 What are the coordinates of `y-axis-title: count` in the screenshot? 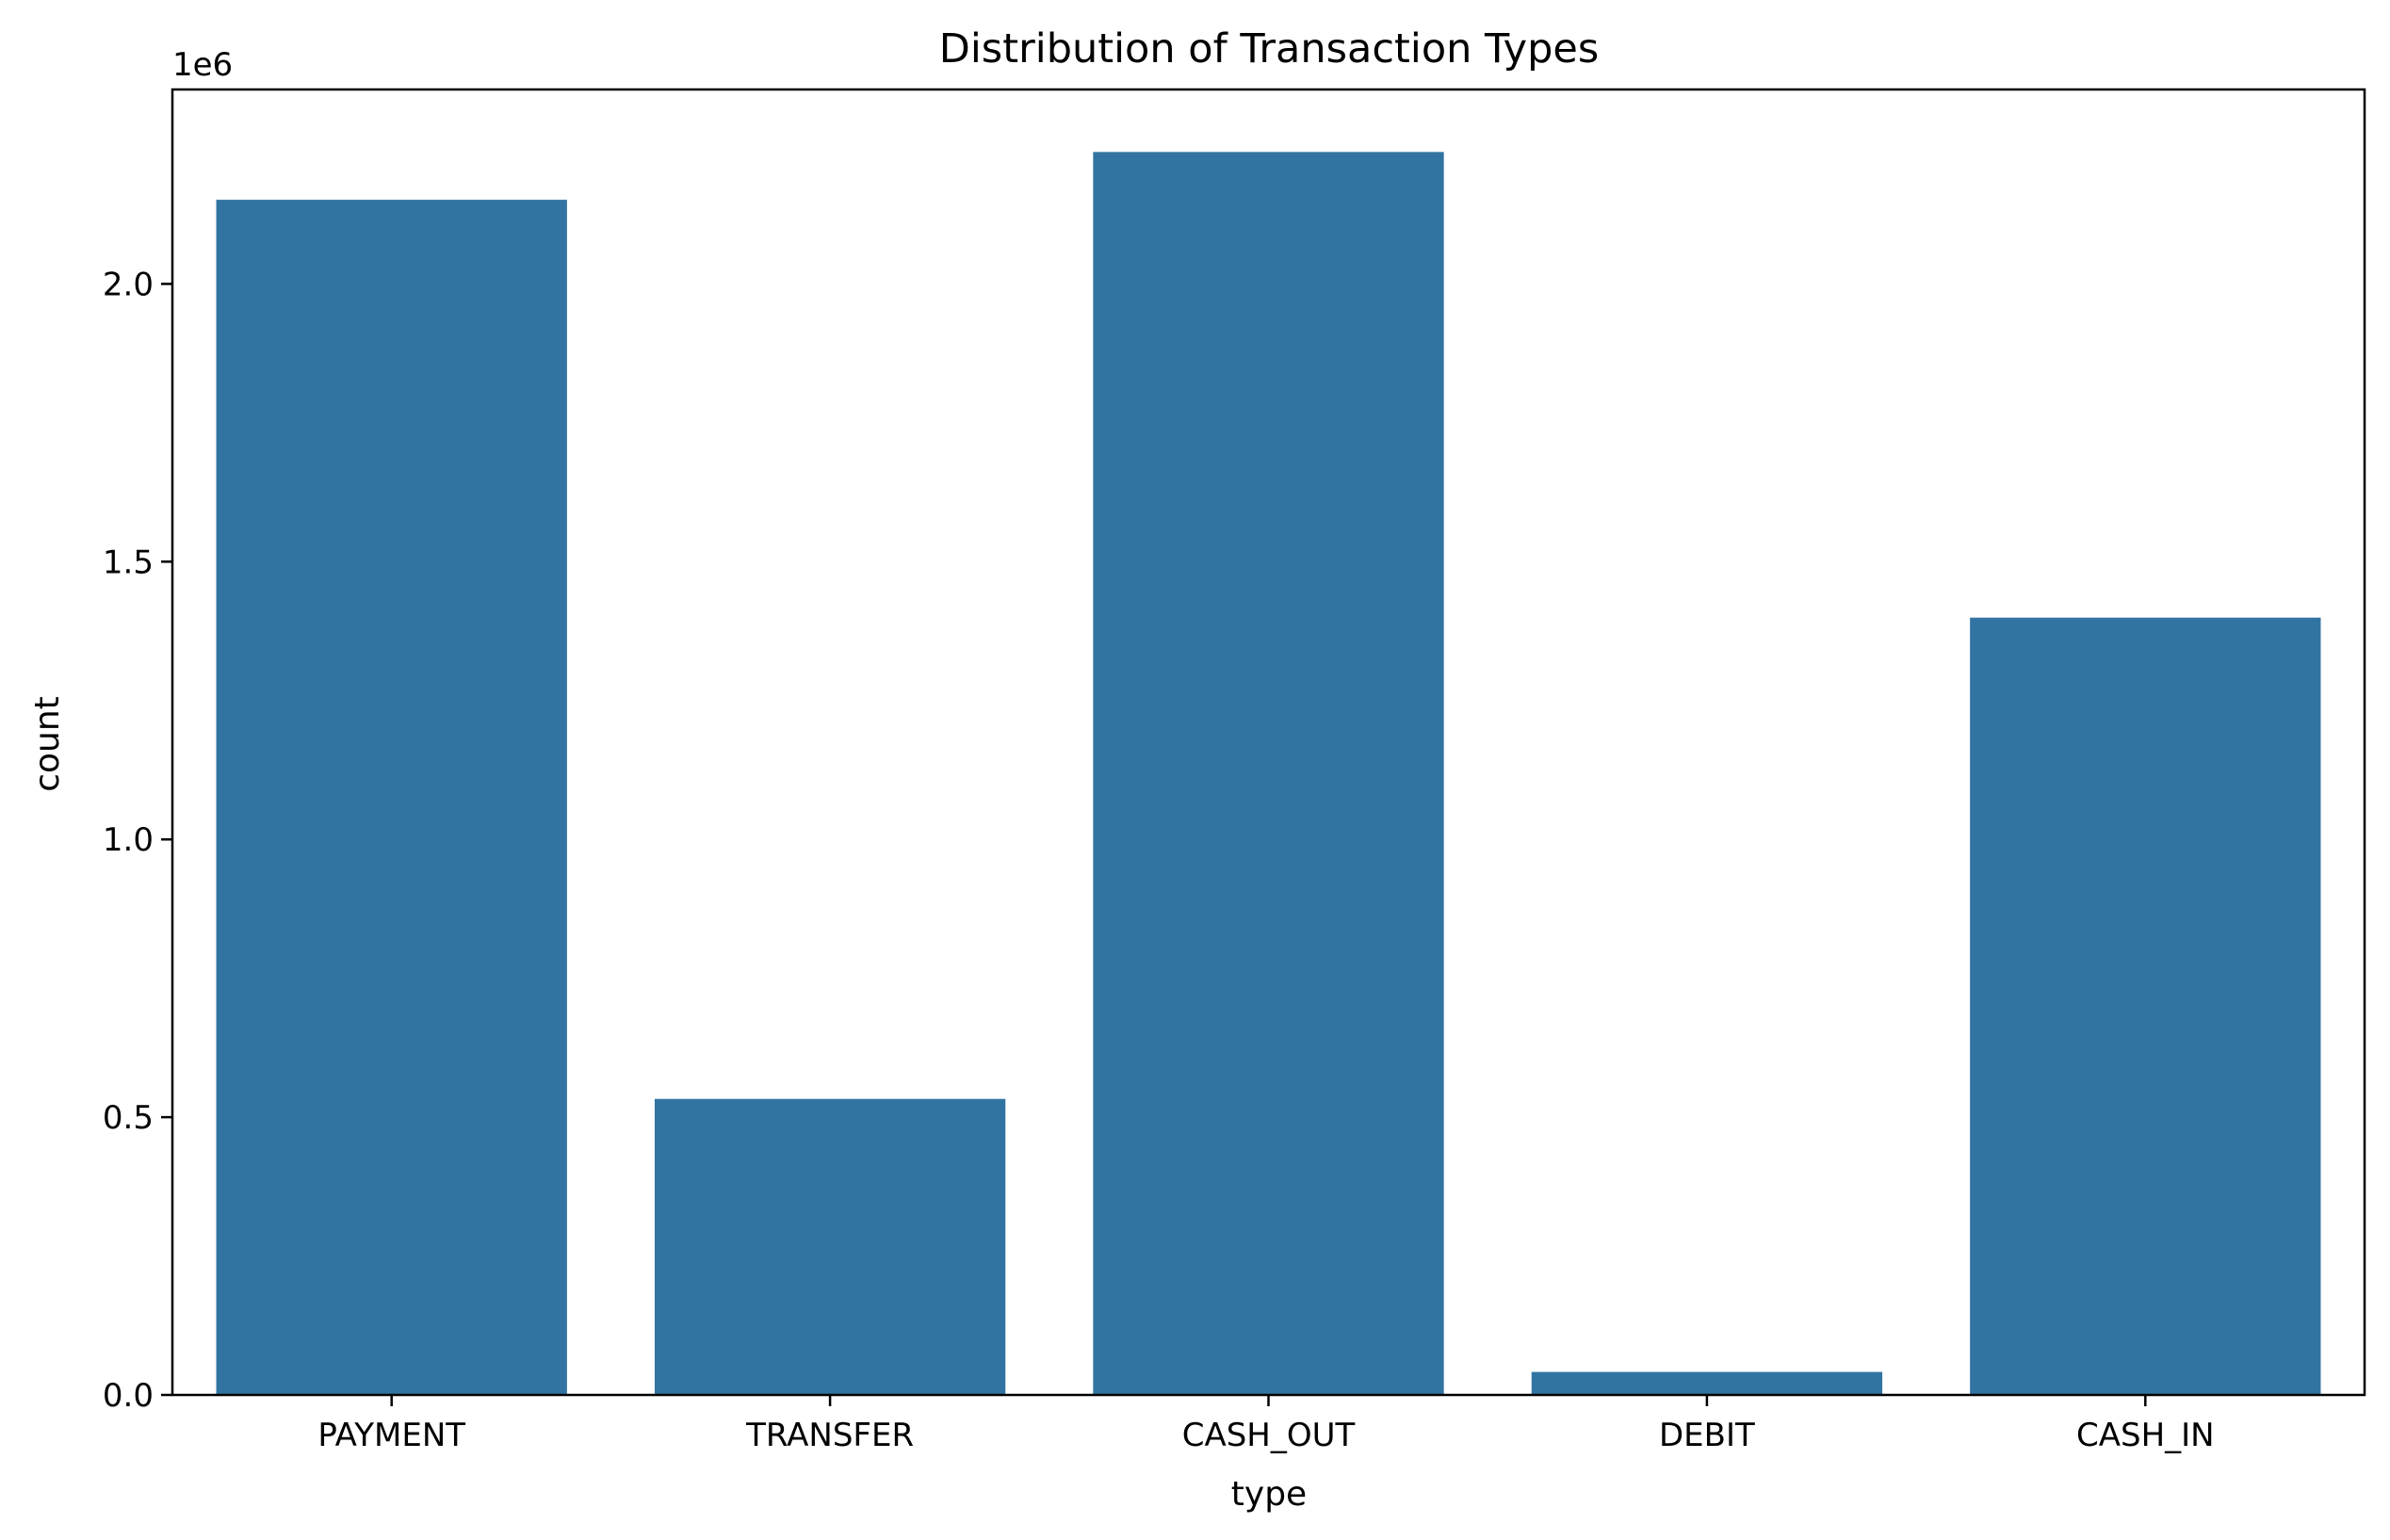 It's located at (47, 744).